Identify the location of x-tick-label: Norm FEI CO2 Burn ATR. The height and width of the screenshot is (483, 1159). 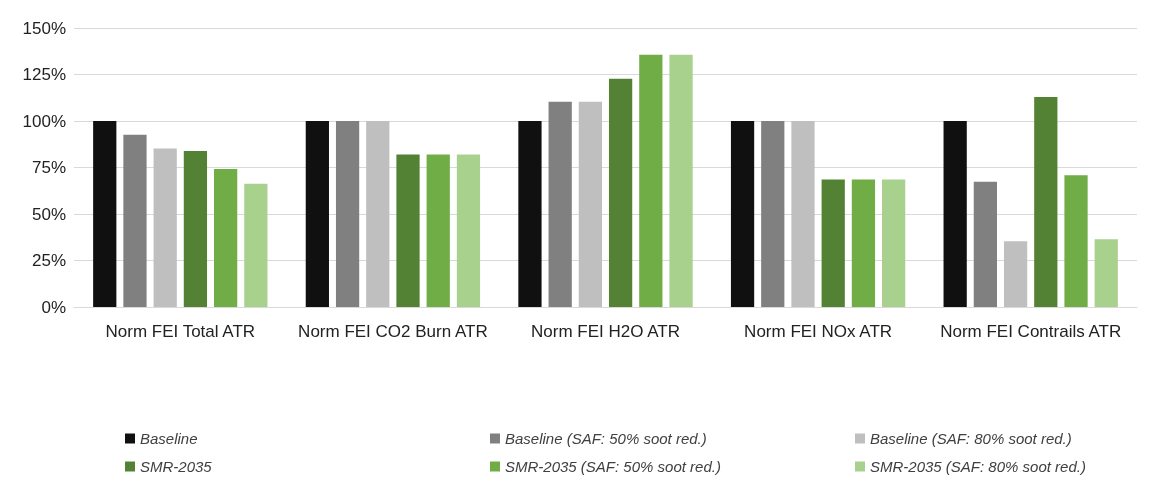
(393, 331).